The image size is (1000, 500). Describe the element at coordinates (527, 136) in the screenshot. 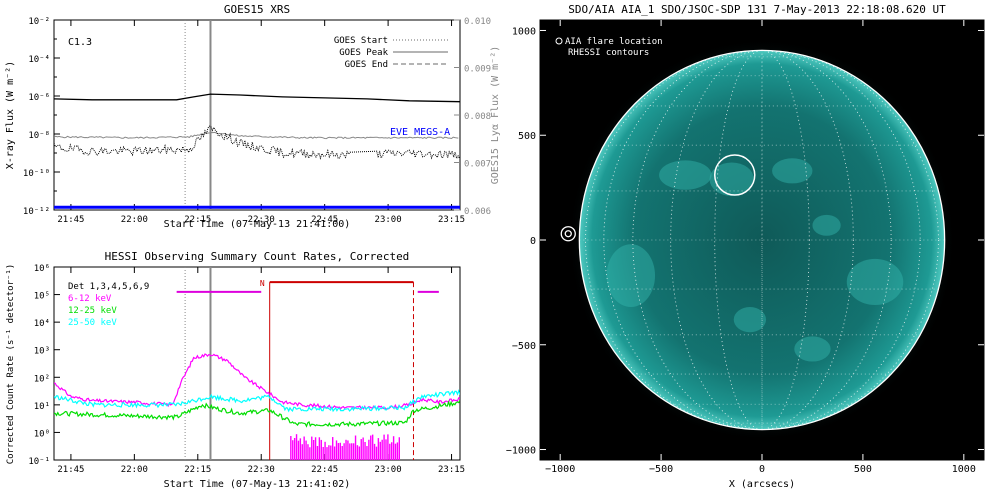

I see `aia-ytick-label: 500` at that location.